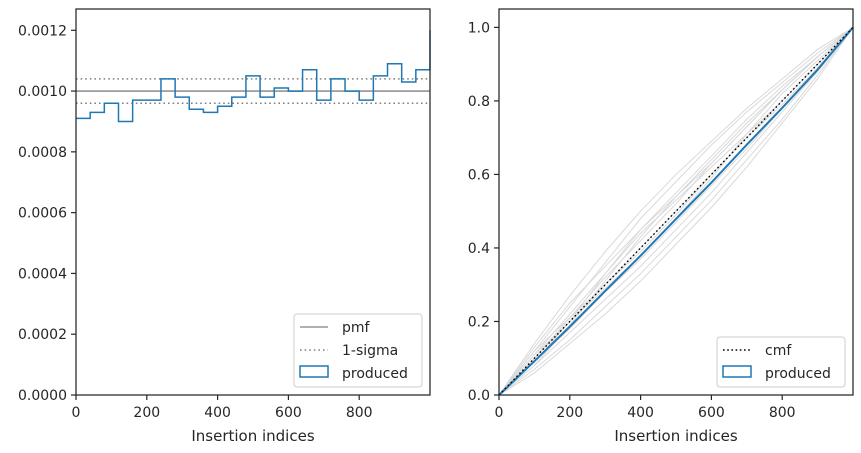 This screenshot has height=453, width=861. I want to click on legend-pmf-label: pmf, so click(356, 328).